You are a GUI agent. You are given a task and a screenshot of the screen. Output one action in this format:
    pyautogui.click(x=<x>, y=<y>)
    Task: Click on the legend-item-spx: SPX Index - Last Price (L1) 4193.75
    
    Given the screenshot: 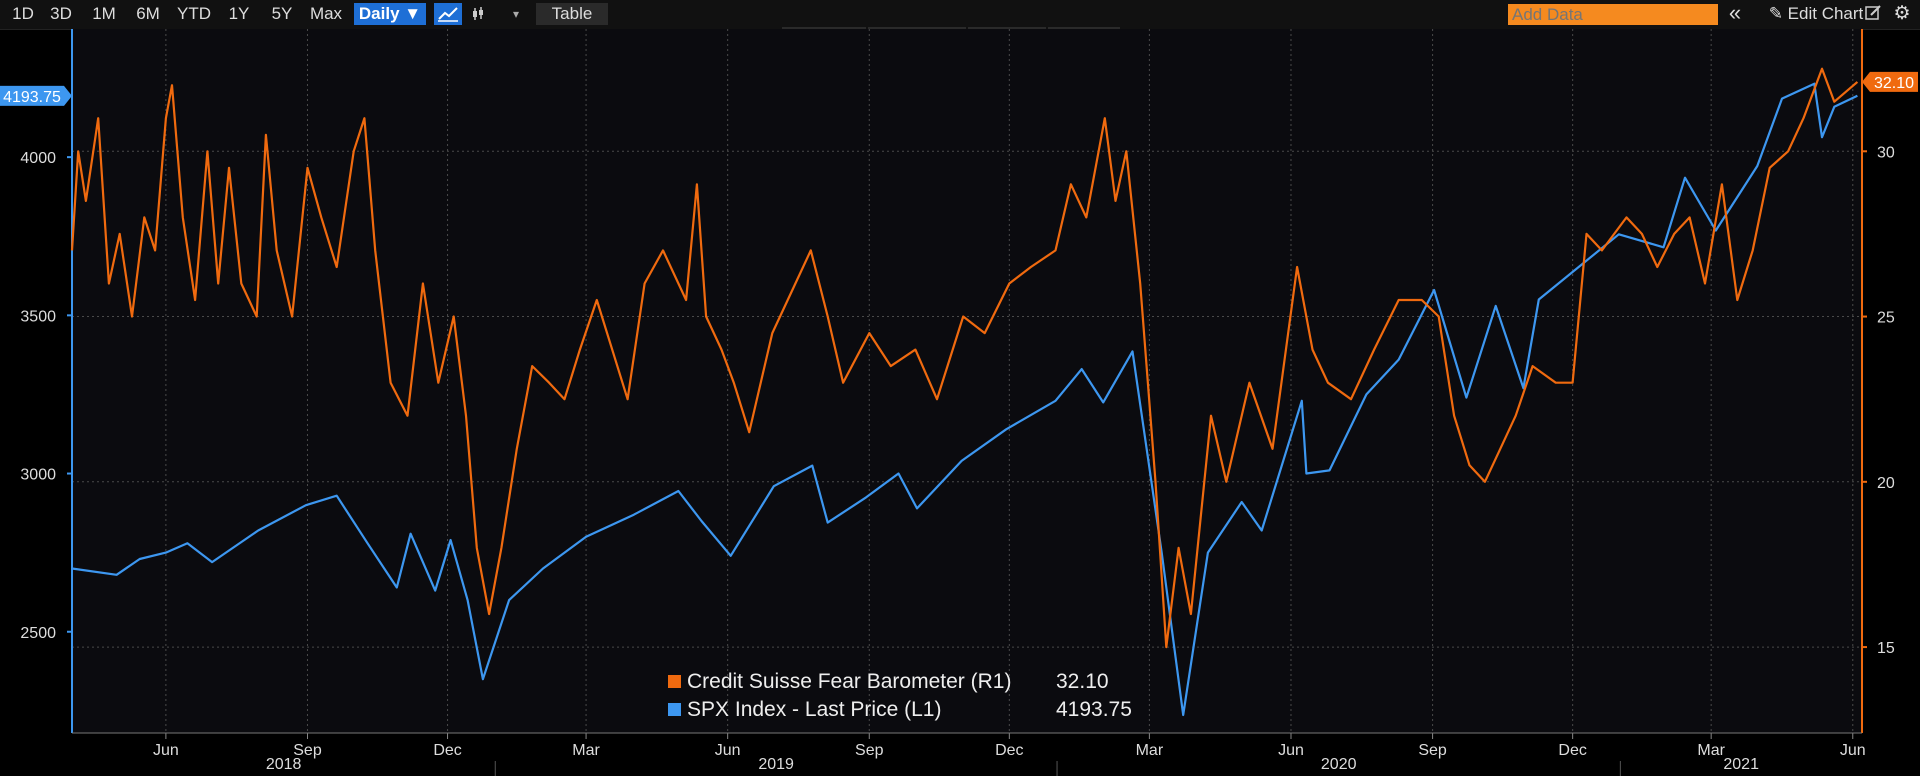 What is the action you would take?
    pyautogui.click(x=900, y=710)
    